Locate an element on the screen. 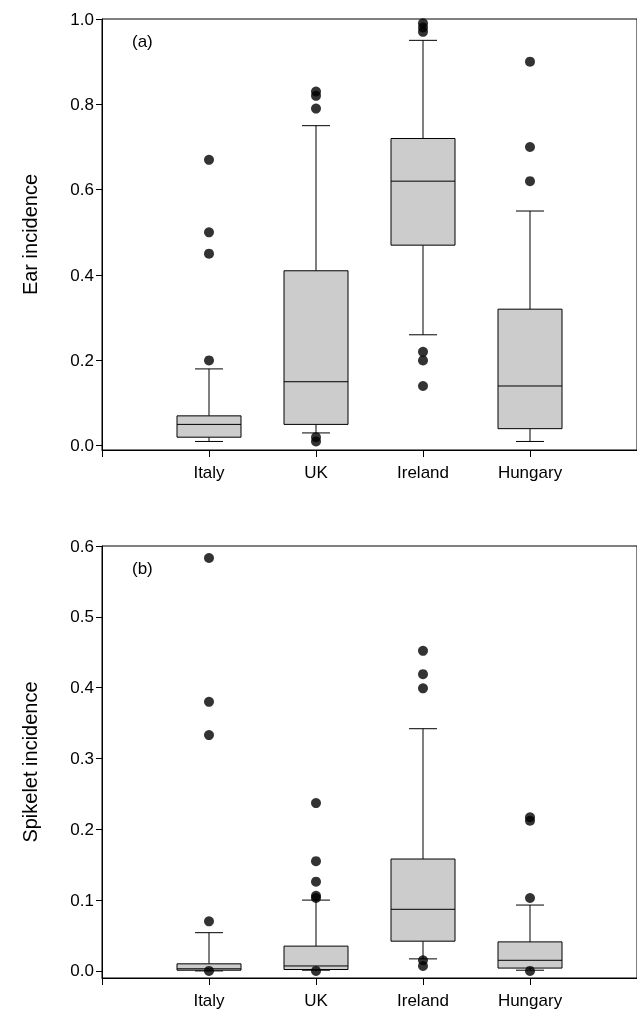 This screenshot has height=1026, width=637. annotation: (b) is located at coordinates (142, 568).